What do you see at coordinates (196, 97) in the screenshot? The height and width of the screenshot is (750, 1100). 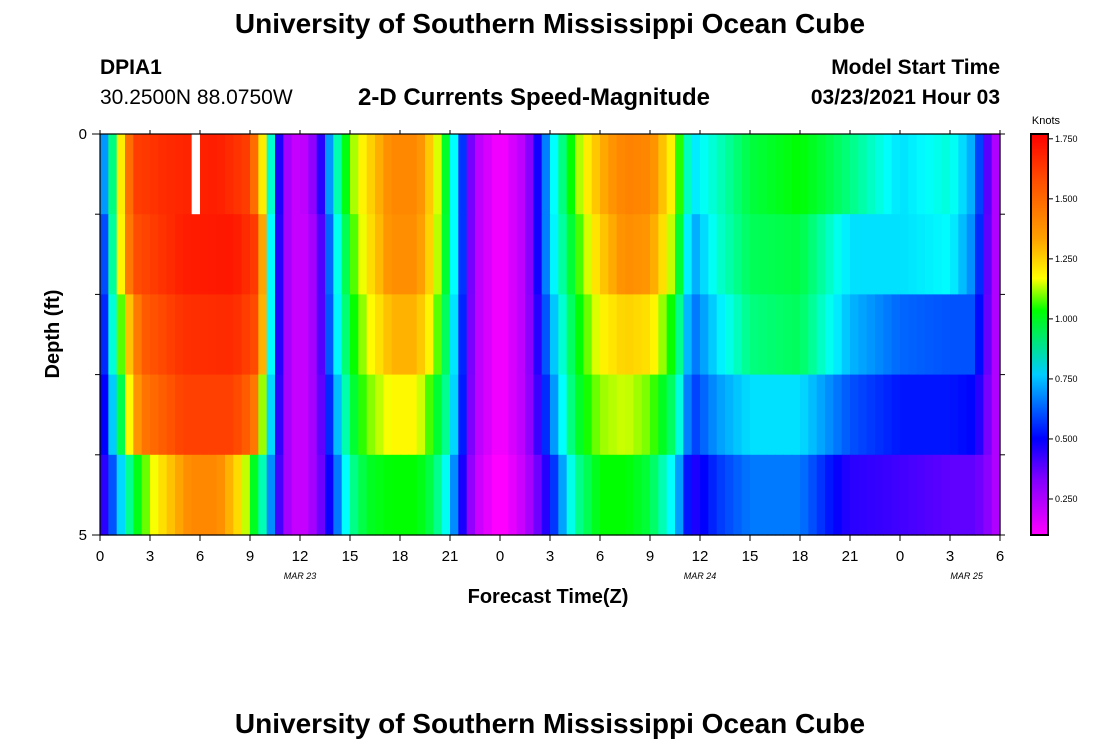 I see `station-coordinates: 30.2500N 88.0750W` at bounding box center [196, 97].